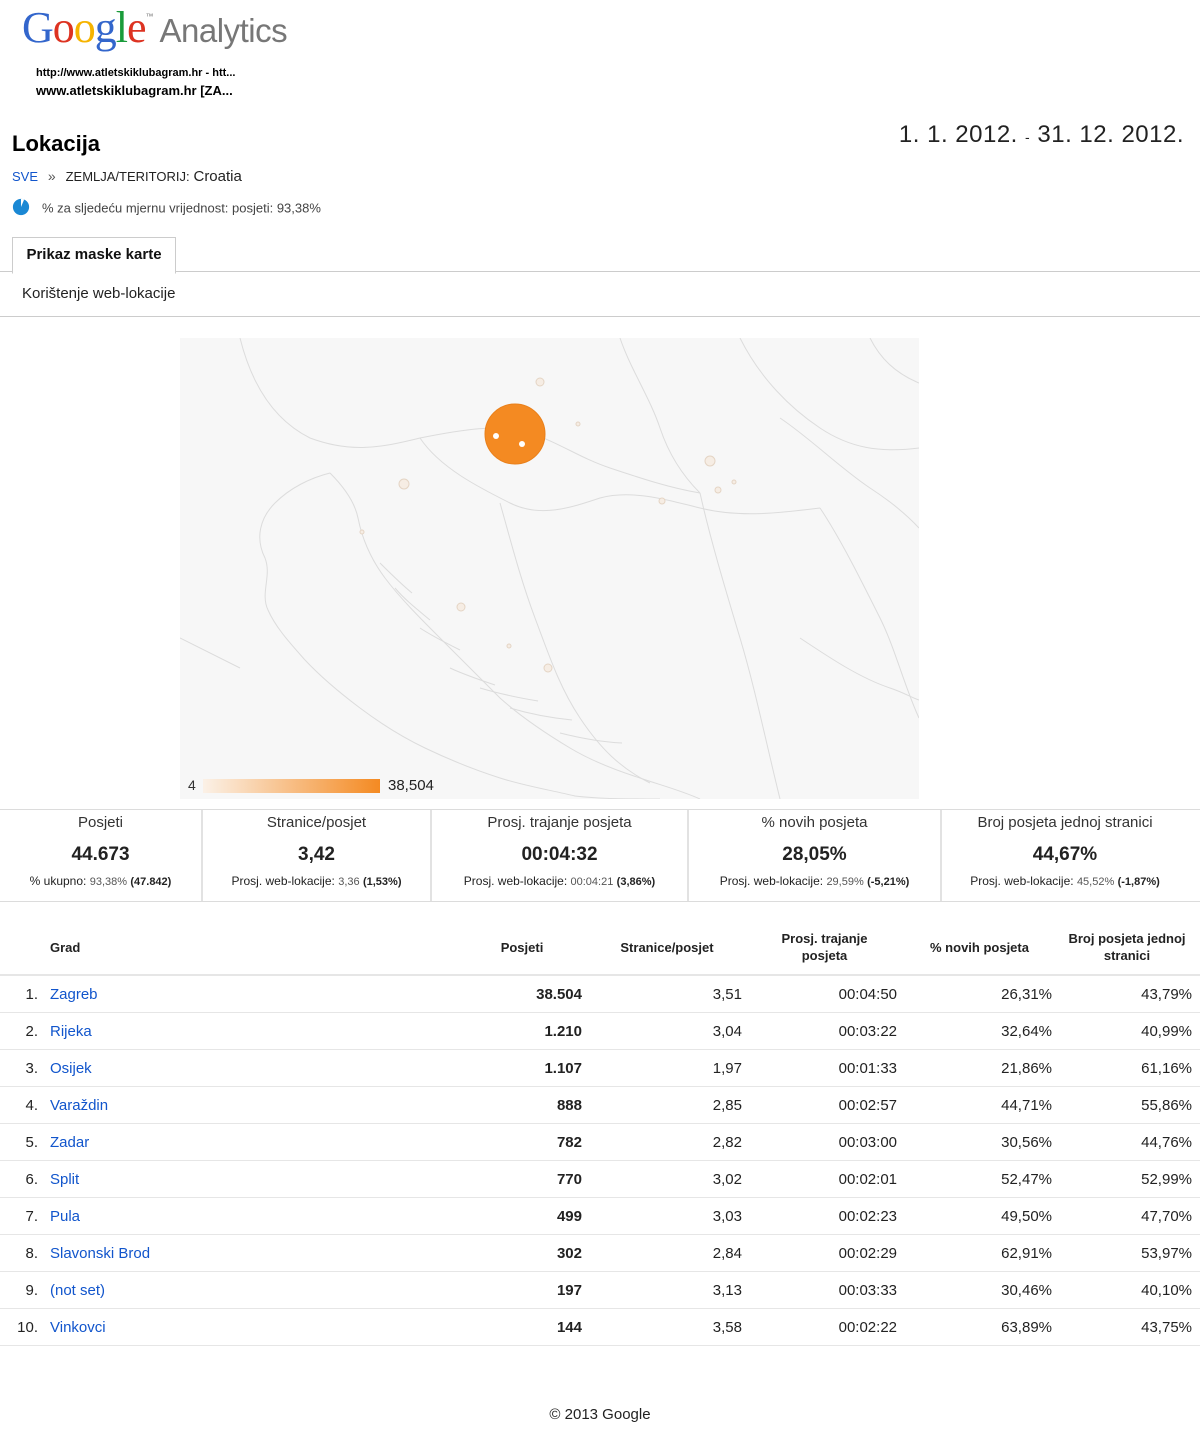  Describe the element at coordinates (672, 1327) in the screenshot. I see `pages-per-visit-cell: 3,58` at that location.